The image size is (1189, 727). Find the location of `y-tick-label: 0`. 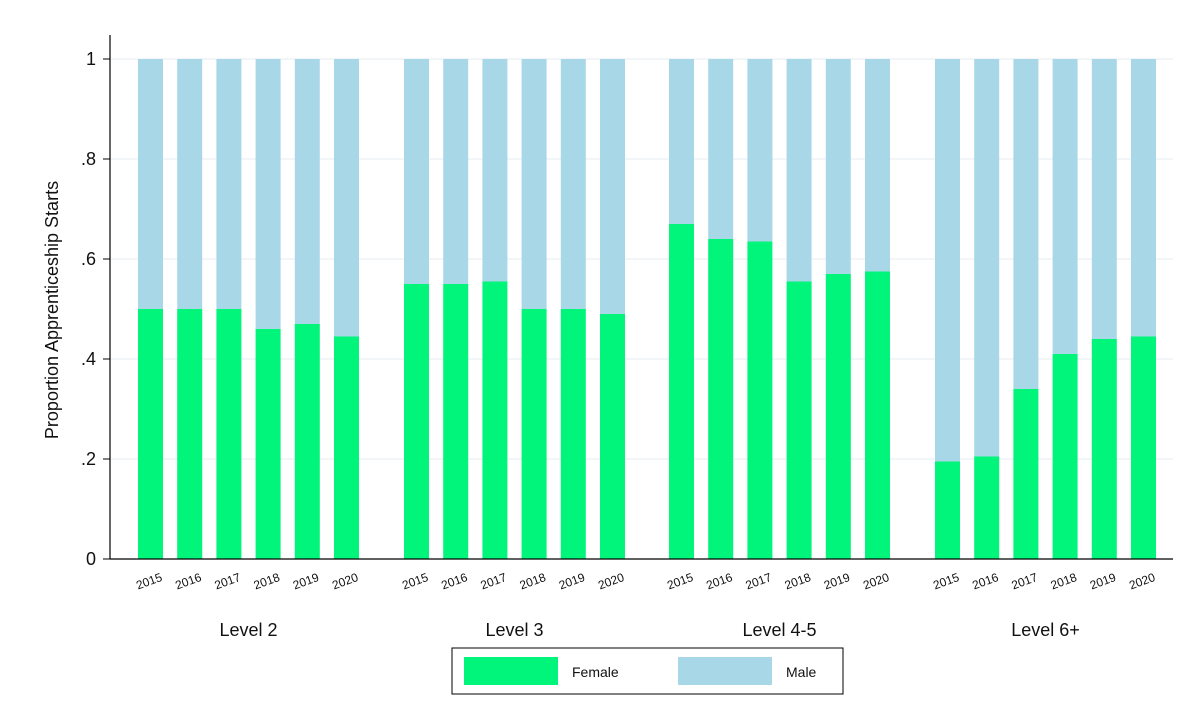

y-tick-label: 0 is located at coordinates (91, 559).